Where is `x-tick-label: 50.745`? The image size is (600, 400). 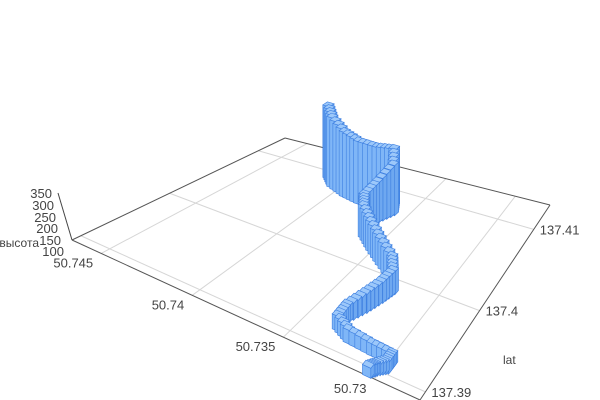
x-tick-label: 50.745 is located at coordinates (73, 262).